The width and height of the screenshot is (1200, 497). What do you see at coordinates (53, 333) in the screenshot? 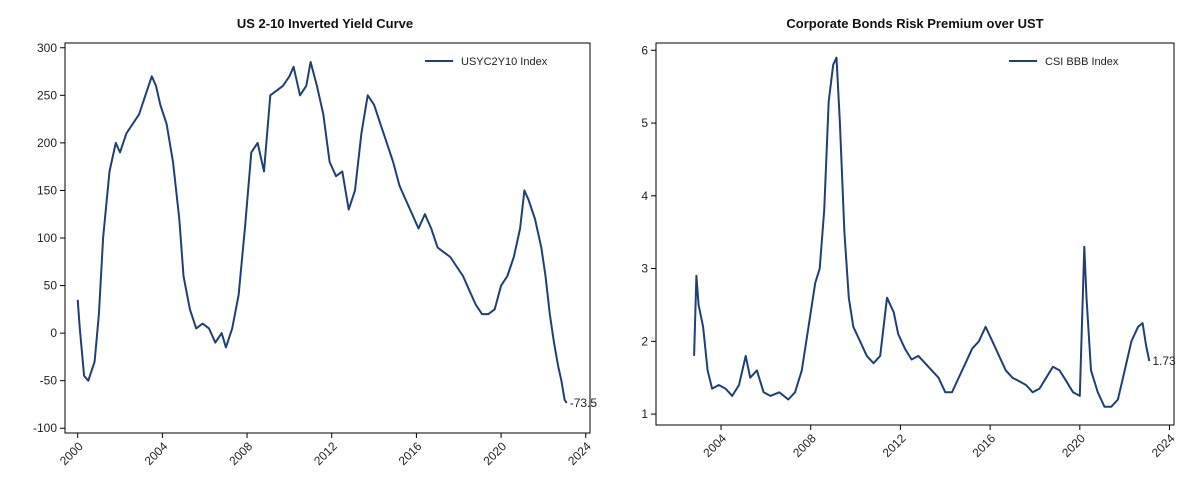
I see `y-tick-label: 0` at bounding box center [53, 333].